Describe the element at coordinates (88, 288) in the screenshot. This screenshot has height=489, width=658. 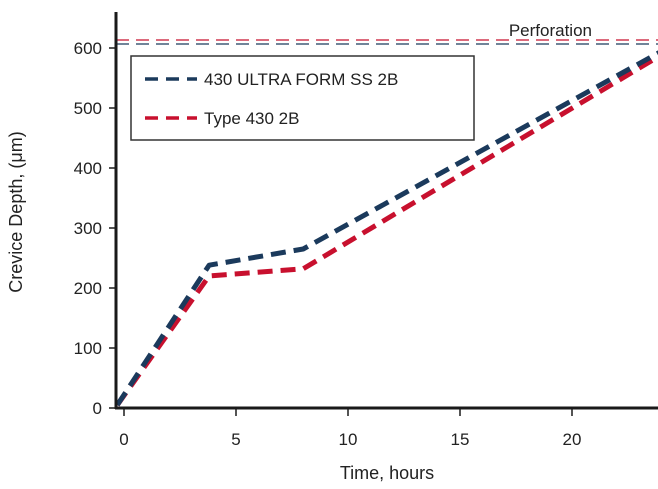
I see `y-tick-label: 200` at that location.